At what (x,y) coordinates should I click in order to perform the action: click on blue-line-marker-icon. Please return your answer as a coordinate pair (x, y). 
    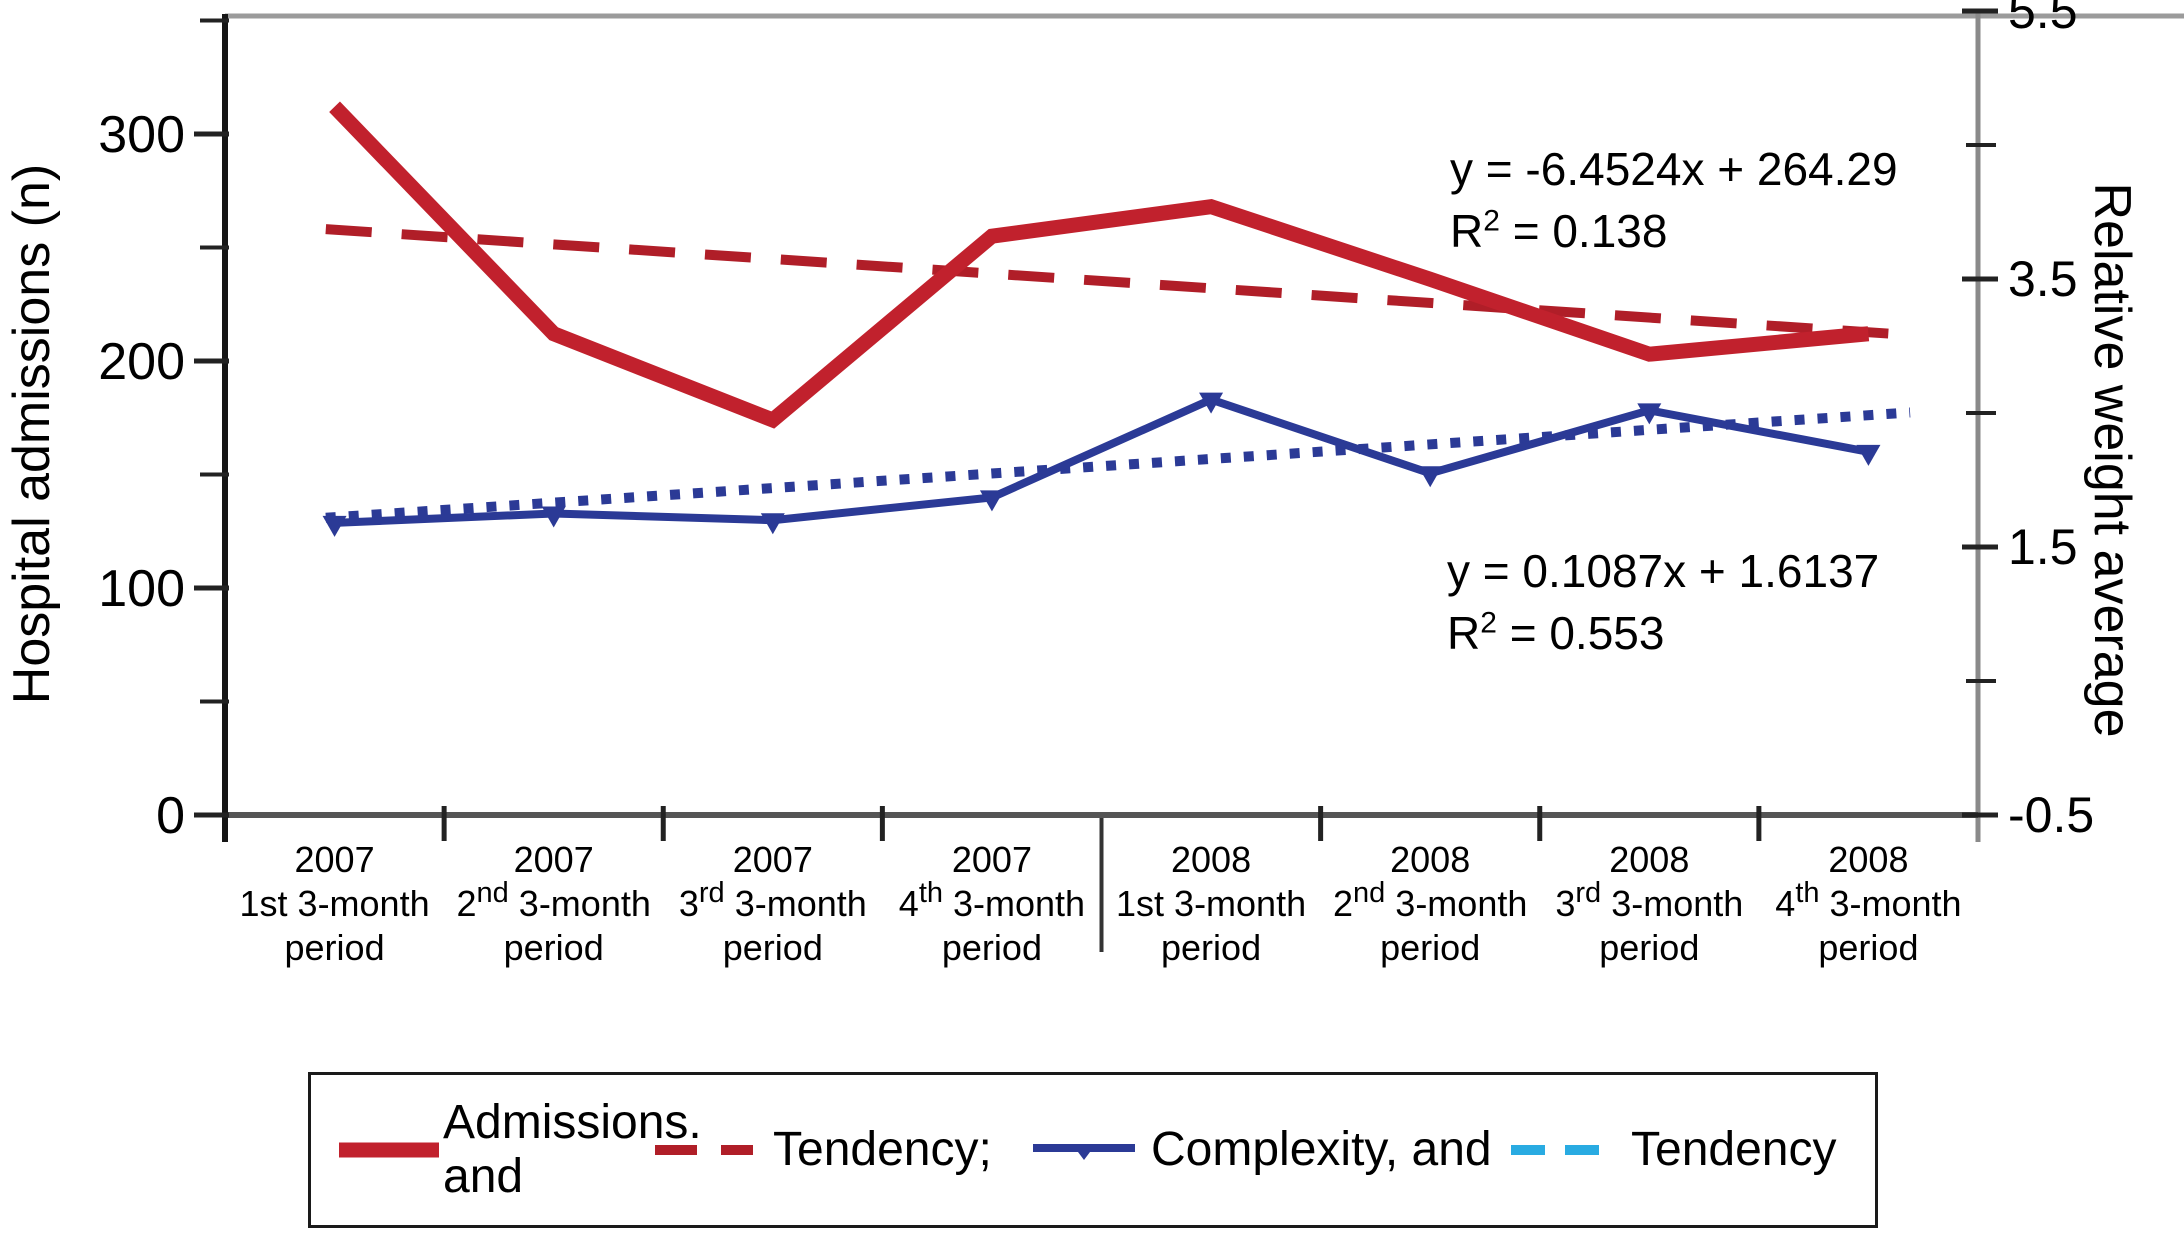
    Looking at the image, I should click on (1084, 1152).